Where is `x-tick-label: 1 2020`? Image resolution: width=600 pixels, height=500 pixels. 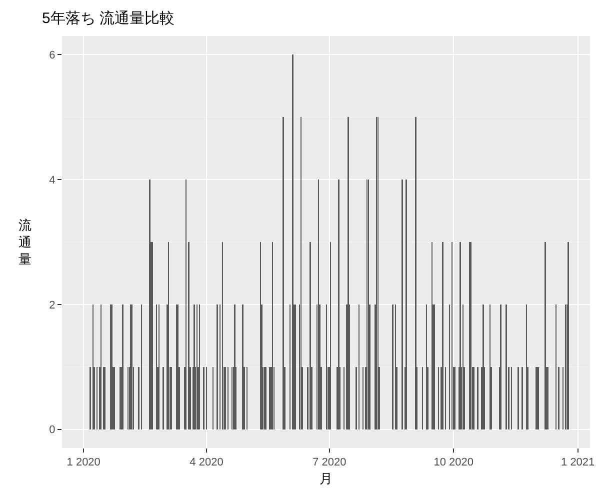 x-tick-label: 1 2020 is located at coordinates (83, 462).